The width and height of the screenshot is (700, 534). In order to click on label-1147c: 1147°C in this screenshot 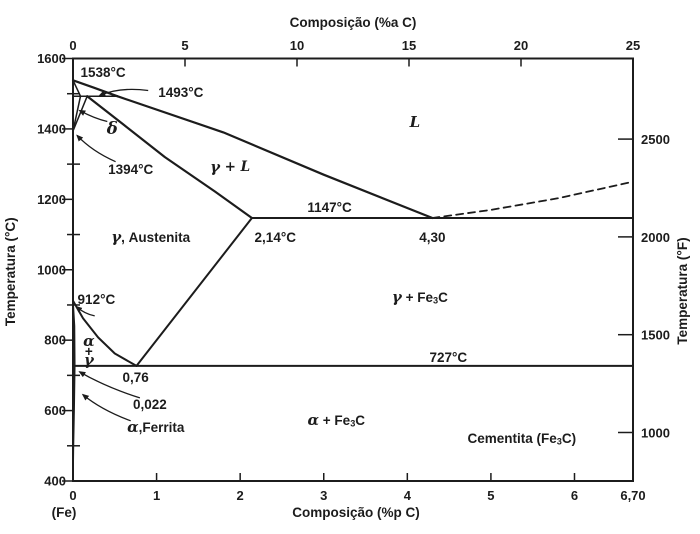, I will do `click(329, 207)`.